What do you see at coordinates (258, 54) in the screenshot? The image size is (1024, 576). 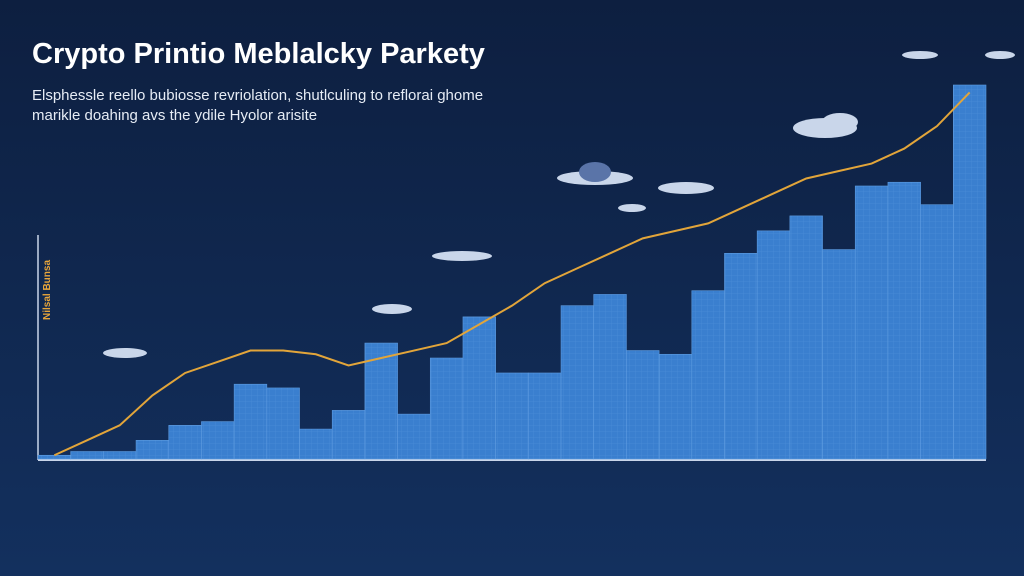 I see `chart-title: Crypto Printio Meblalcky Parkety` at bounding box center [258, 54].